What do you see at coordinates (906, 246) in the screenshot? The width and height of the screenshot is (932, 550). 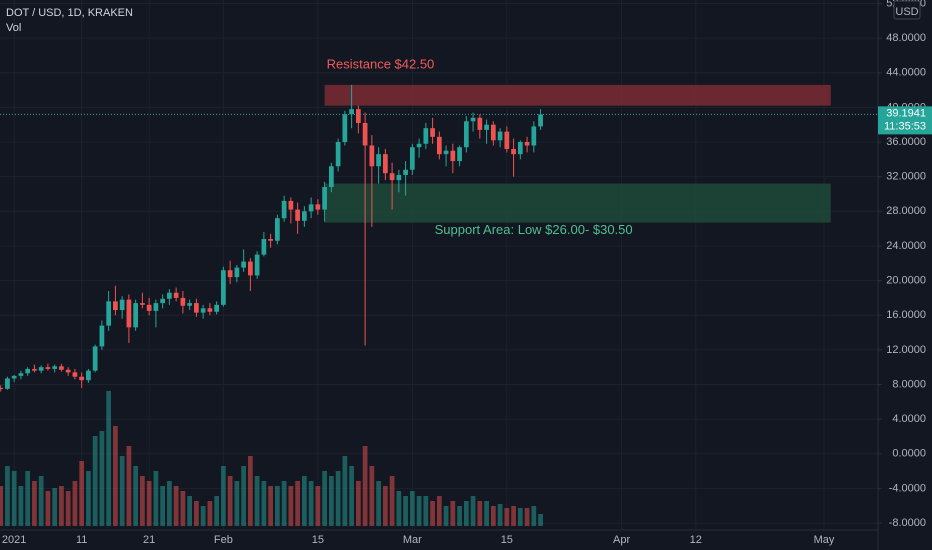 I see `y-tick-label: 24.0000` at bounding box center [906, 246].